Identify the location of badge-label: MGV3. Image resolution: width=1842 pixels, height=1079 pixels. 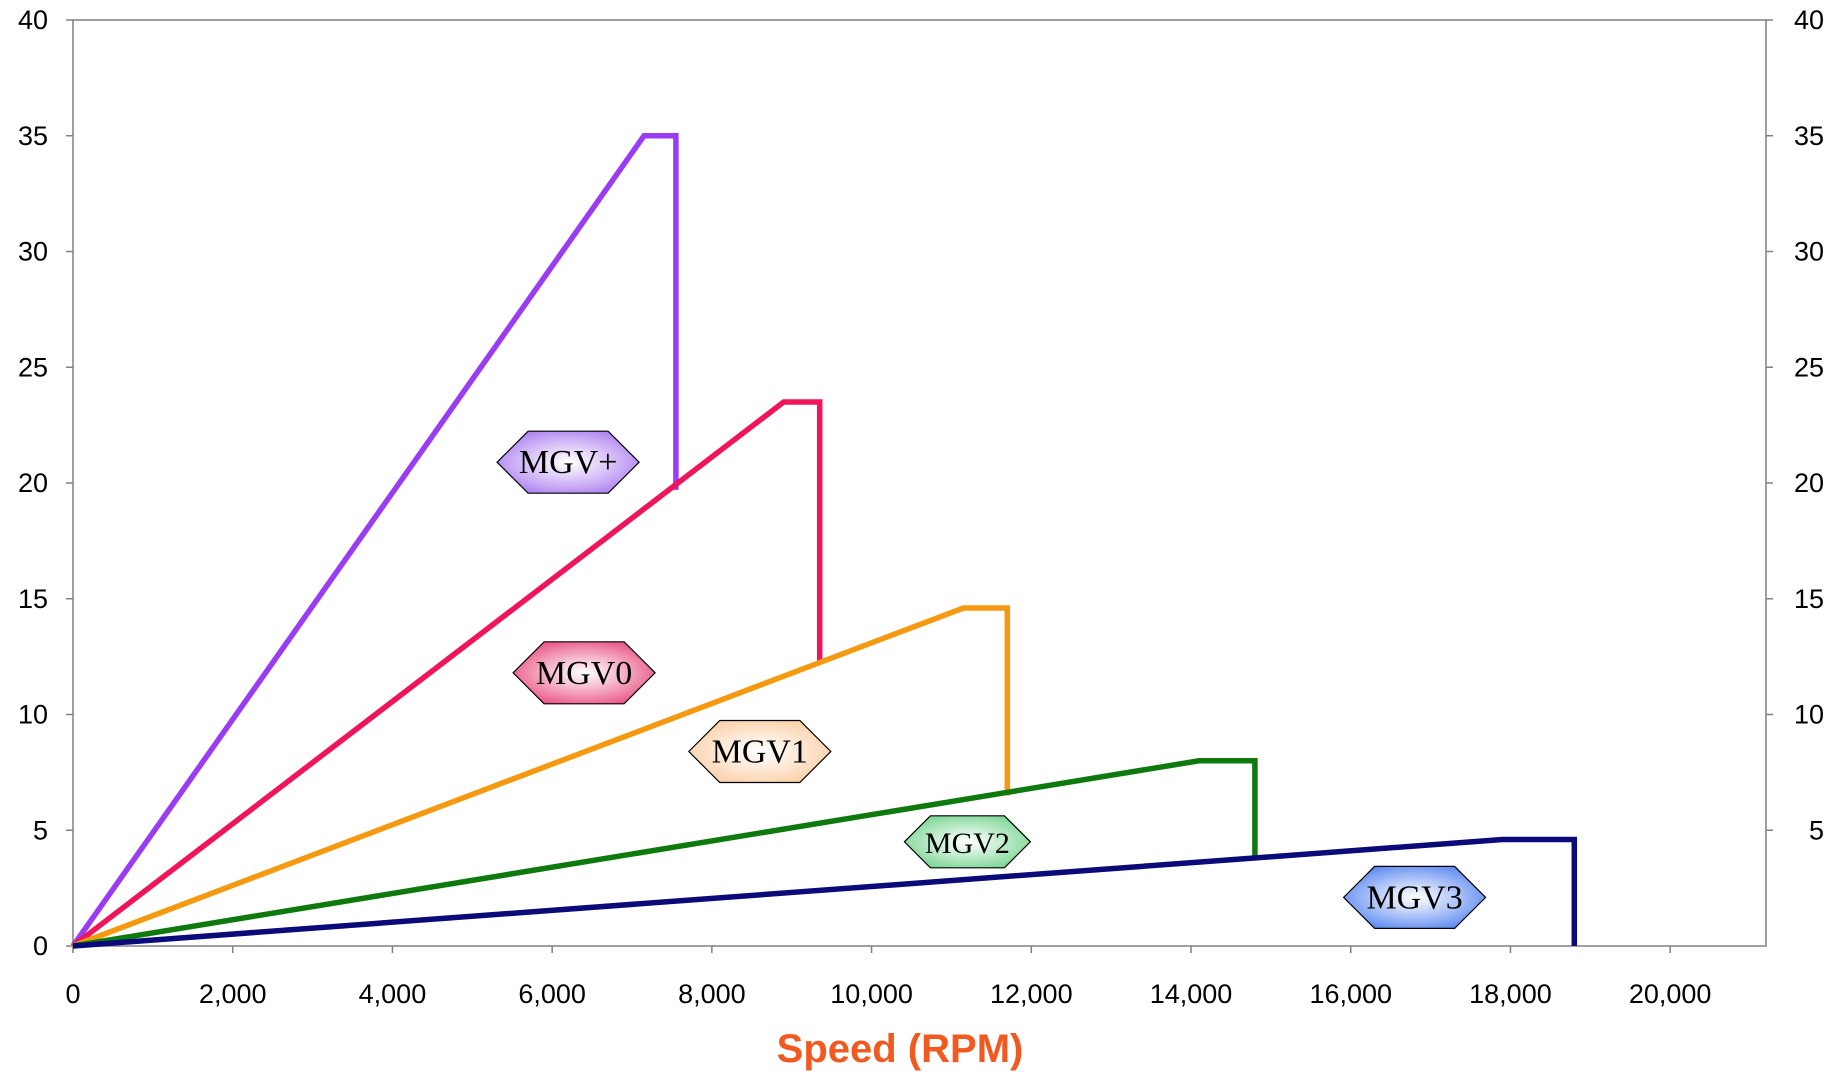
(1414, 897).